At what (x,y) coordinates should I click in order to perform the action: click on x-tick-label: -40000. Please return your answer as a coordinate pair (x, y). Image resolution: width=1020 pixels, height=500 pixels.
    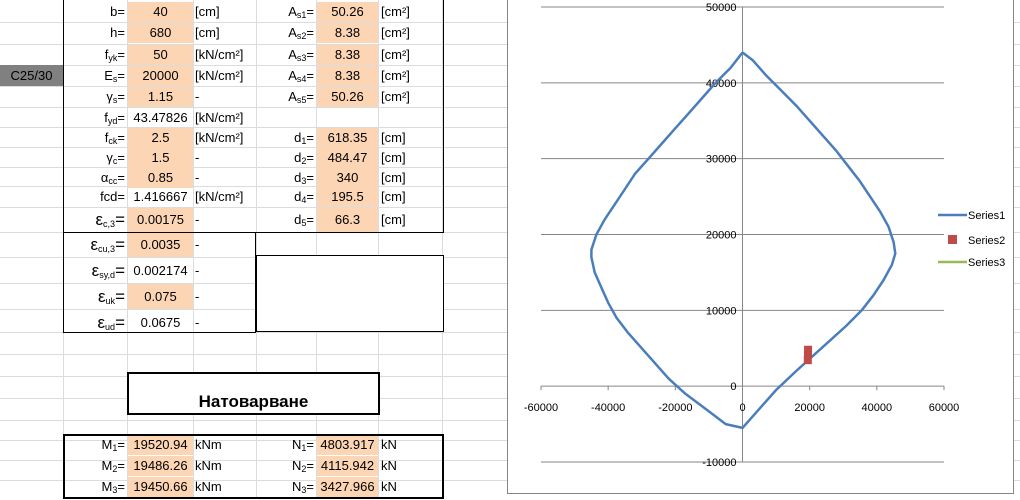
    Looking at the image, I should click on (608, 408).